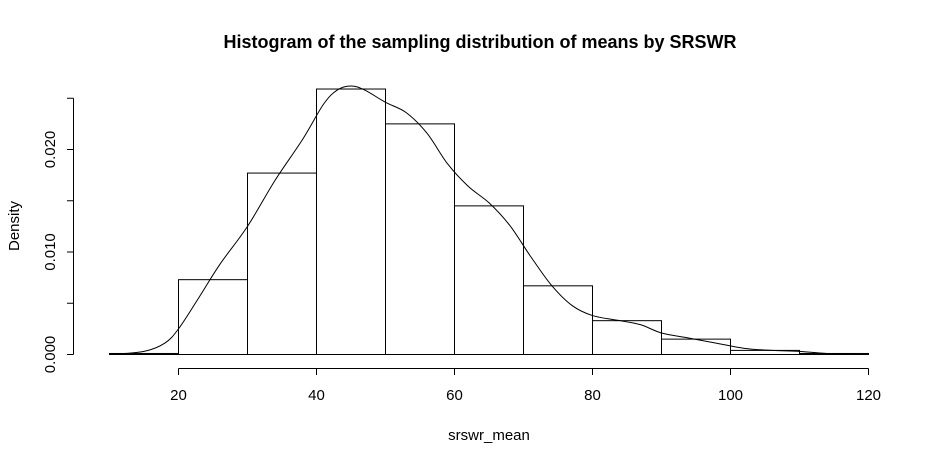 The height and width of the screenshot is (463, 939). I want to click on x-axis: 20 40 60 80 100 120, so click(525, 386).